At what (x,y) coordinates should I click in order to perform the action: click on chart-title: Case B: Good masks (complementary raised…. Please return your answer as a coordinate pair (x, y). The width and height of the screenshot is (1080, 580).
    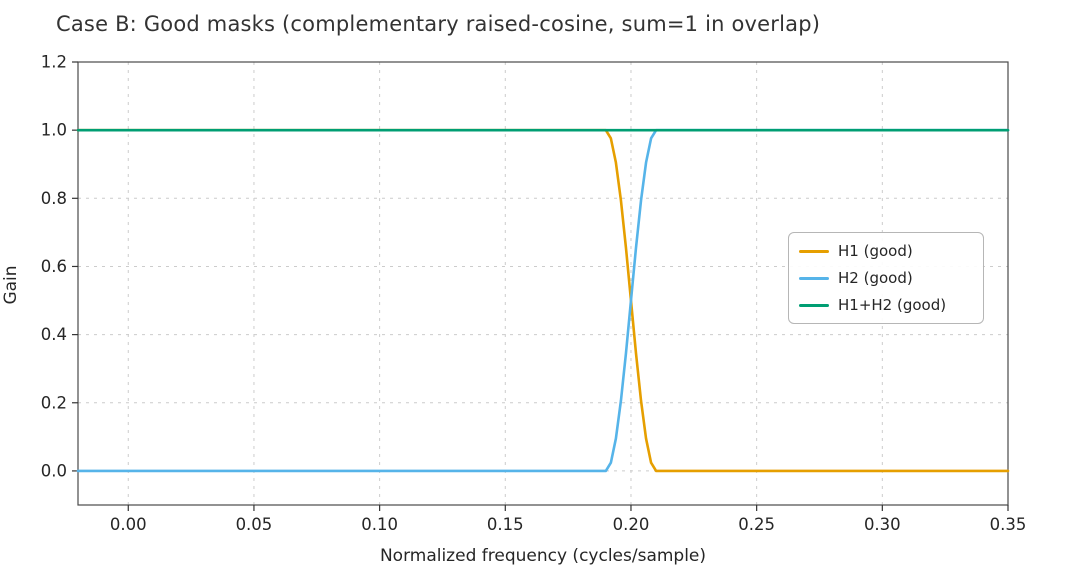
    Looking at the image, I should click on (438, 24).